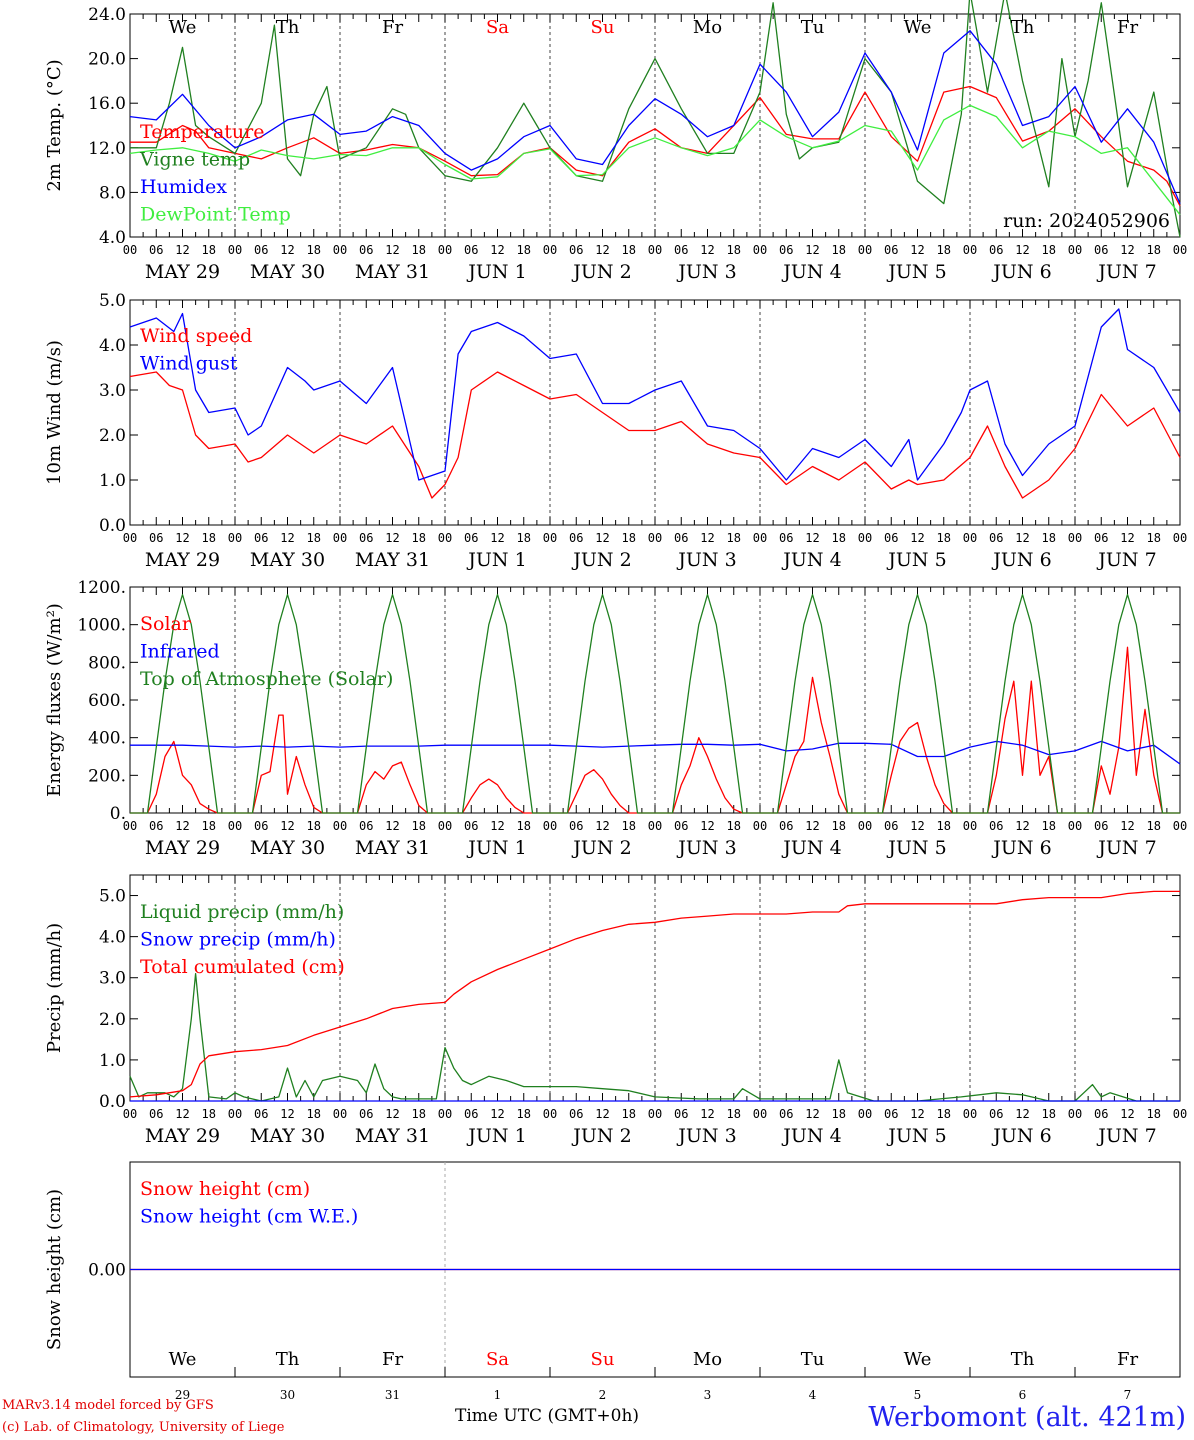 This screenshot has width=1194, height=1440. I want to click on y-tick-label: 24.0, so click(107, 15).